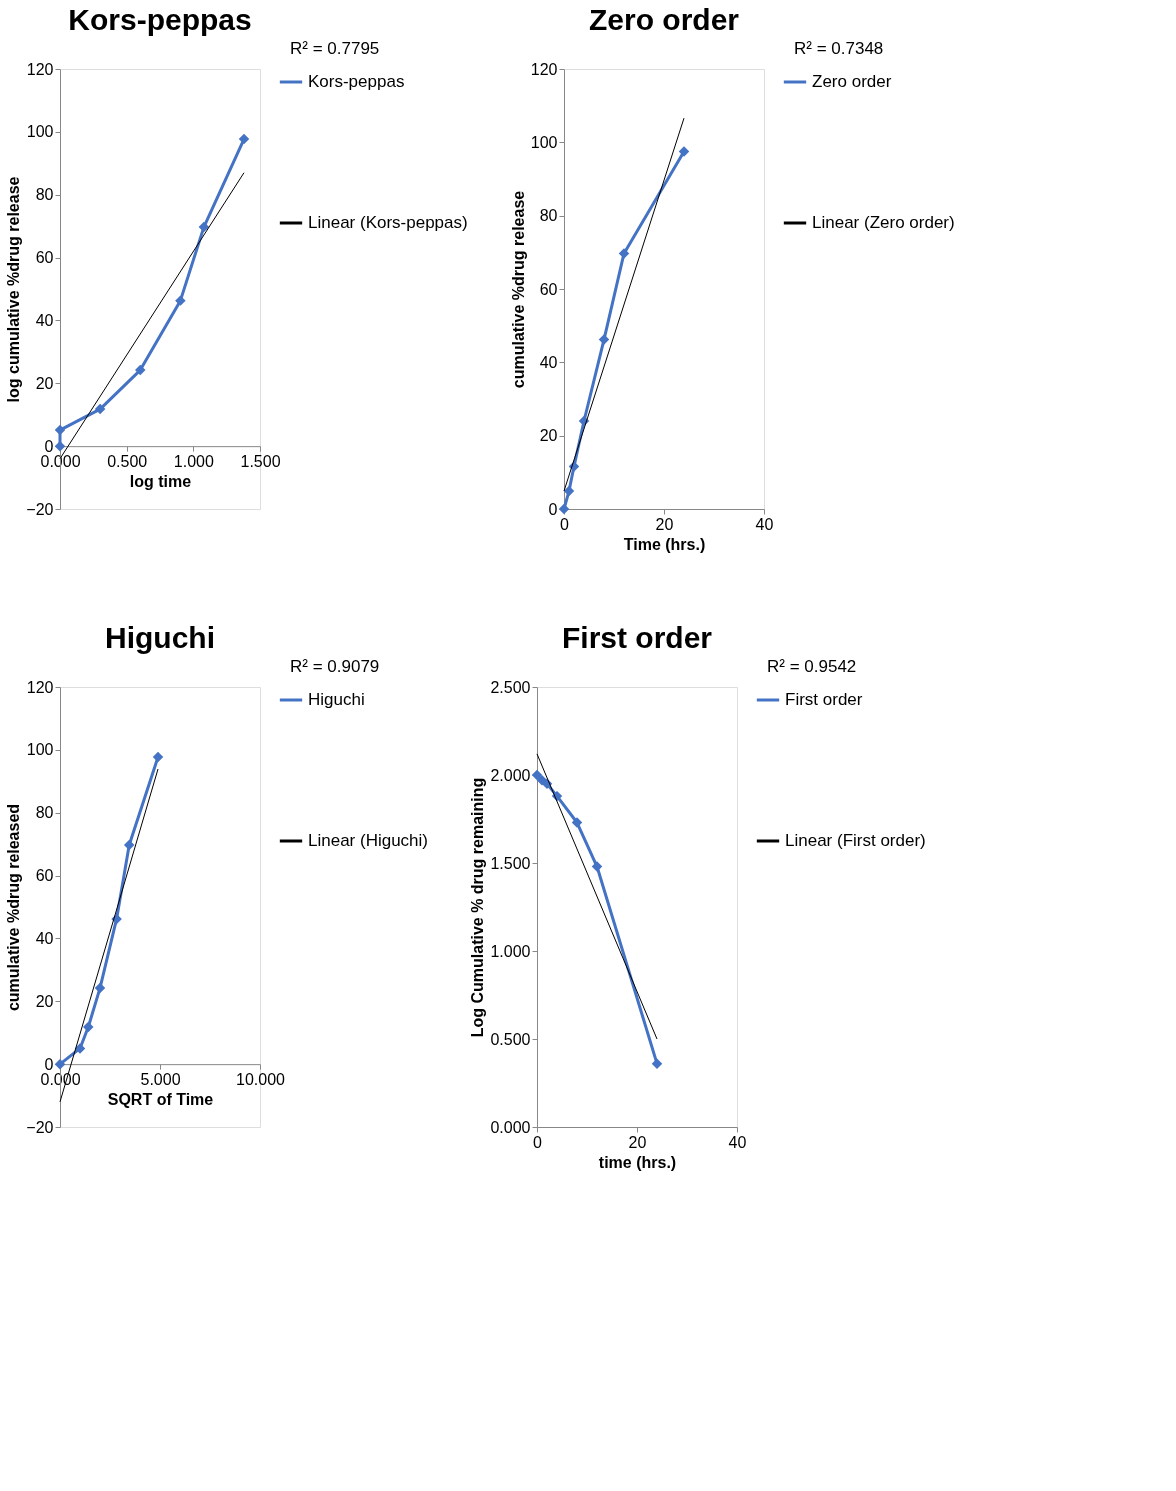 The width and height of the screenshot is (1176, 1491). Describe the element at coordinates (510, 951) in the screenshot. I see `y-tick-label: 1.000` at that location.